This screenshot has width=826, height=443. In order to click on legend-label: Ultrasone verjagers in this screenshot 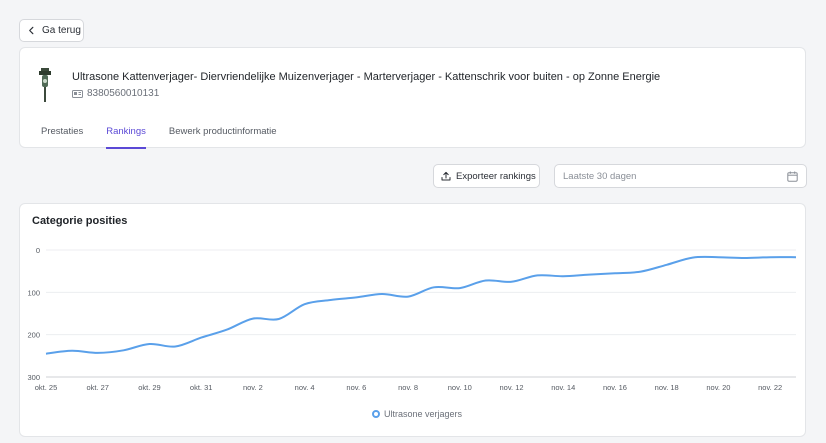, I will do `click(423, 414)`.